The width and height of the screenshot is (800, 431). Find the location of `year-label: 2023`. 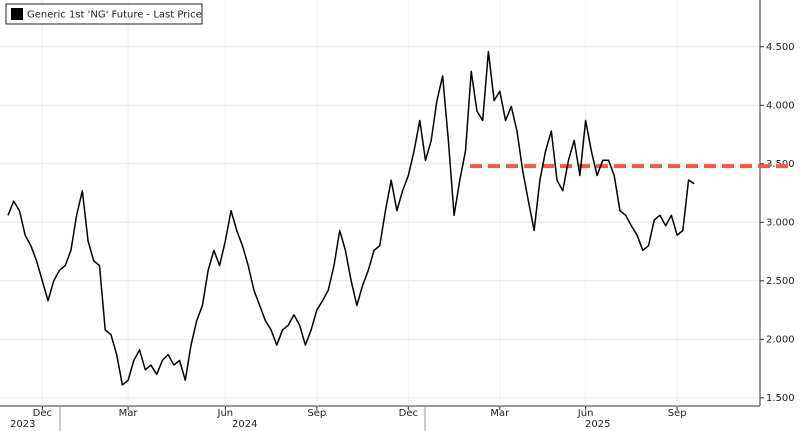

year-label: 2023 is located at coordinates (22, 424).